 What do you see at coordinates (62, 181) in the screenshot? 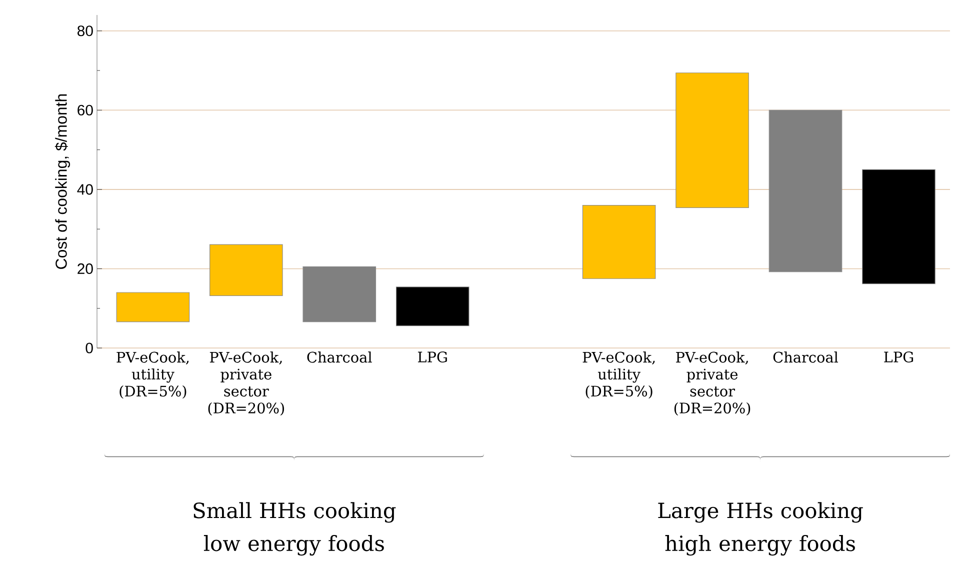
I see `y-axis-title: Cost of cooking, $/month` at bounding box center [62, 181].